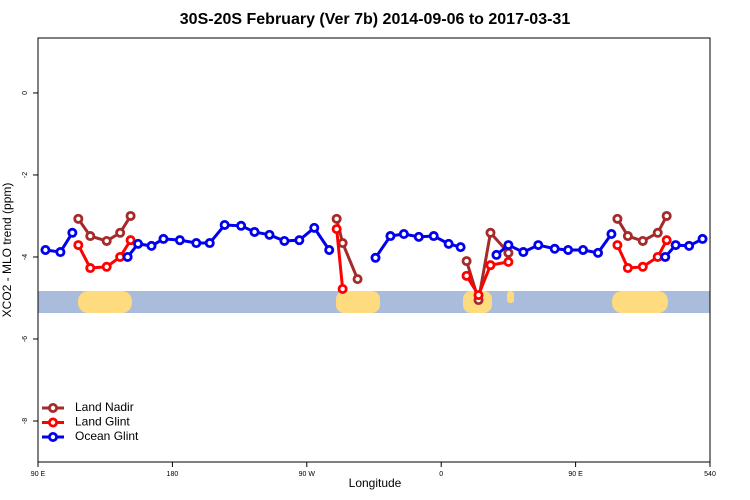 The image size is (750, 500). I want to click on x-tick-label: 180, so click(173, 474).